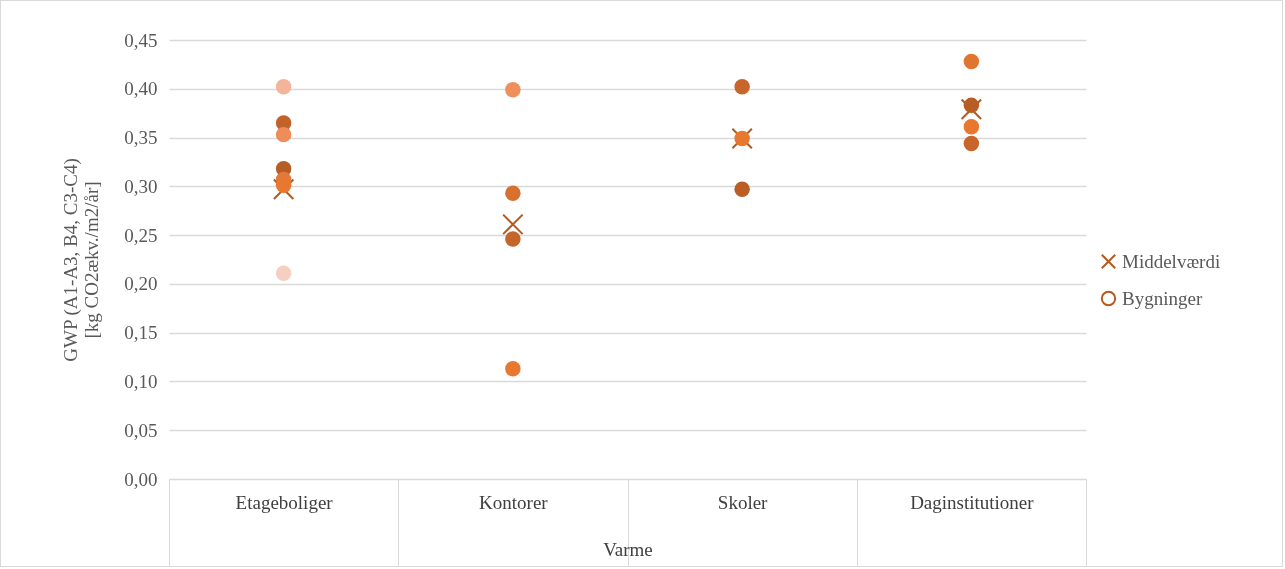 The height and width of the screenshot is (569, 1285). What do you see at coordinates (81, 260) in the screenshot?
I see `y-axis-title: GWP (A1-A3, B4, C3-C4) [kg CO2ækv./m2/år]` at bounding box center [81, 260].